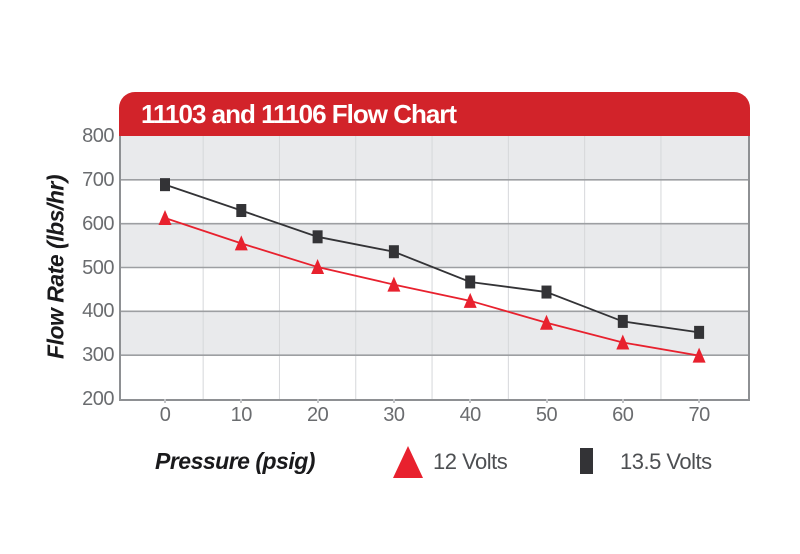 This screenshot has height=554, width=800. What do you see at coordinates (165, 413) in the screenshot?
I see `x-tick-label-0: 0` at bounding box center [165, 413].